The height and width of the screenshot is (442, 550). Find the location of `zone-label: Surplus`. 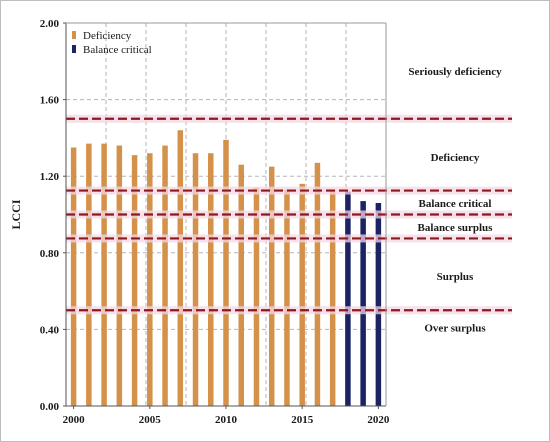

zone-label: Surplus is located at coordinates (455, 277).